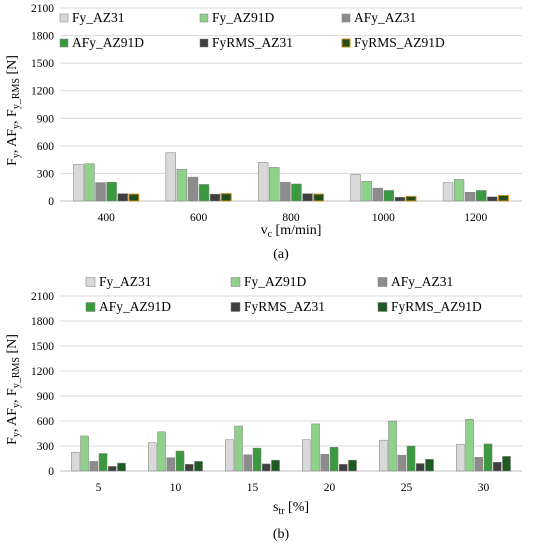 The width and height of the screenshot is (534, 550). Describe the element at coordinates (291, 508) in the screenshot. I see `x-axis-label: str [%]` at that location.